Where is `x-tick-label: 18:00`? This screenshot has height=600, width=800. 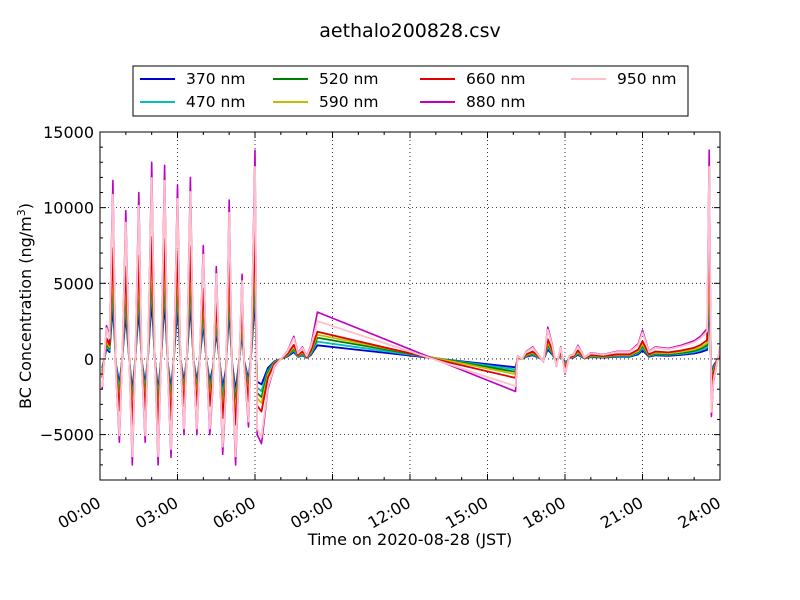
x-tick-label: 18:00 is located at coordinates (544, 513).